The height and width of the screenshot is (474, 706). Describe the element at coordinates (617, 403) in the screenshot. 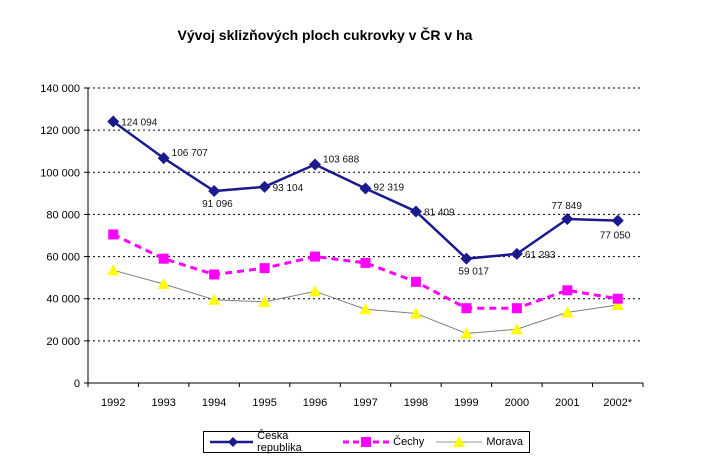

I see `x-tick-label: 2002*` at that location.